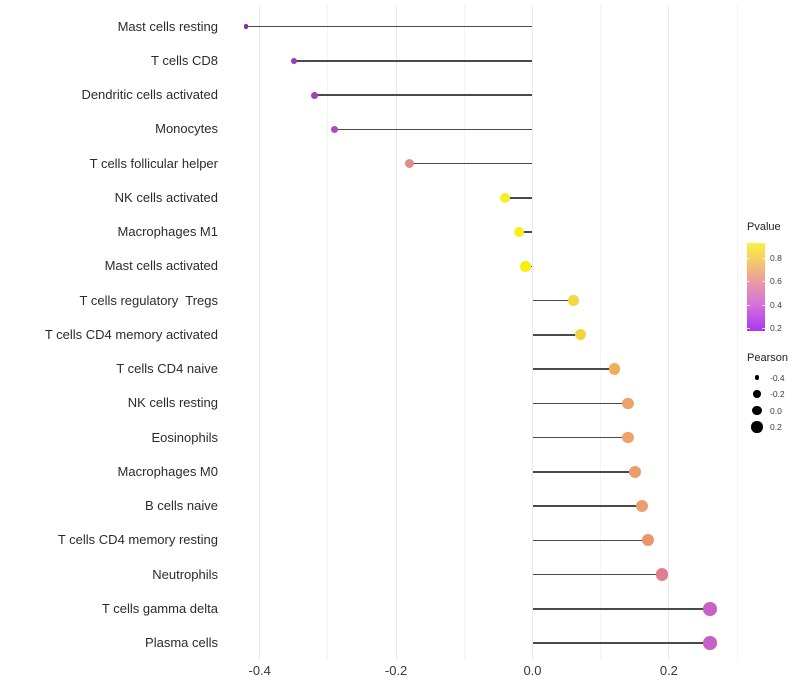  Describe the element at coordinates (776, 281) in the screenshot. I see `pvalue-tick-label: 0.6` at that location.